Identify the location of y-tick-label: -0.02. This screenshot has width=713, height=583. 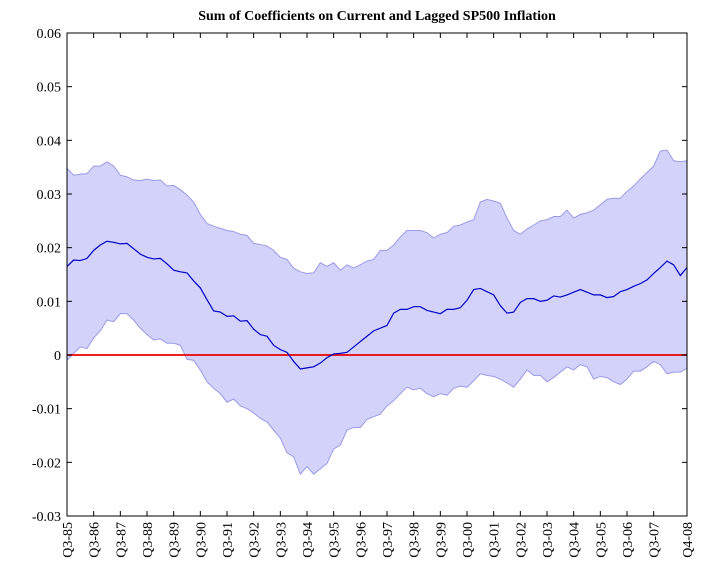
(46, 463).